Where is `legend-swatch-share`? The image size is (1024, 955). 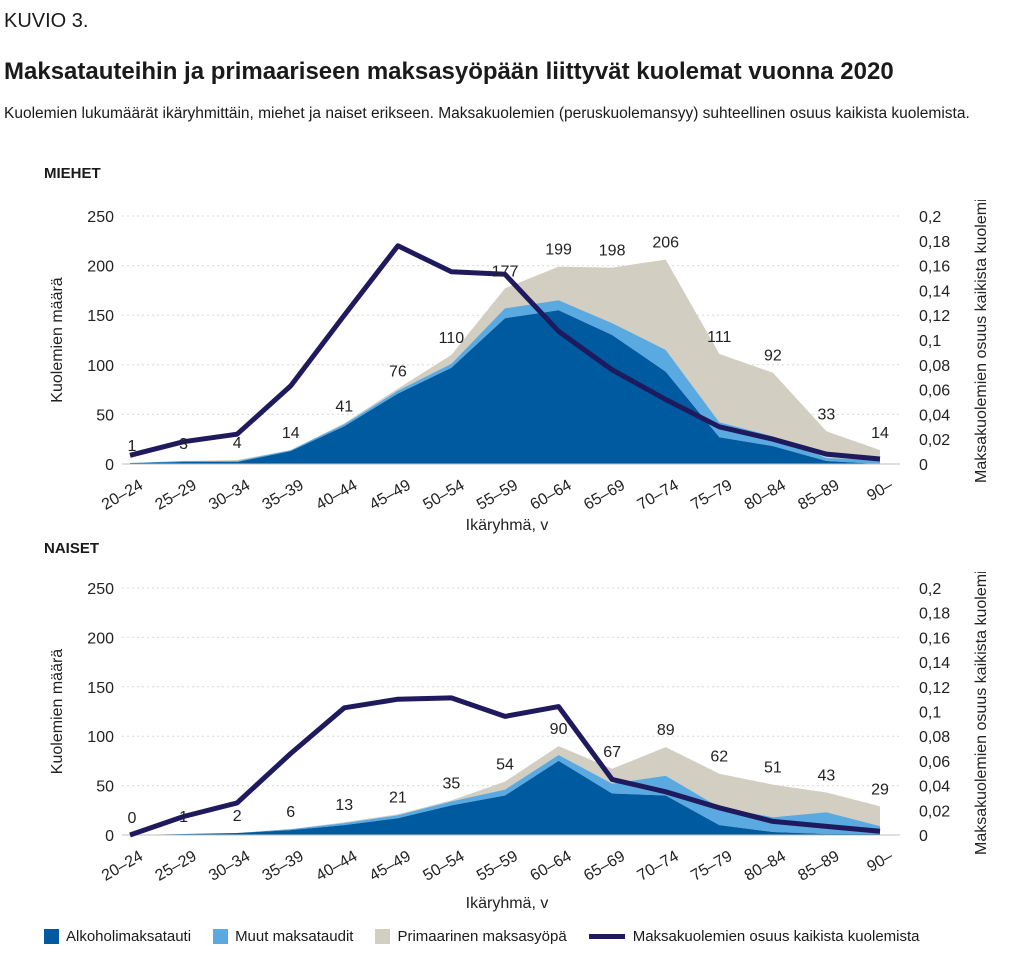
legend-swatch-share is located at coordinates (606, 936).